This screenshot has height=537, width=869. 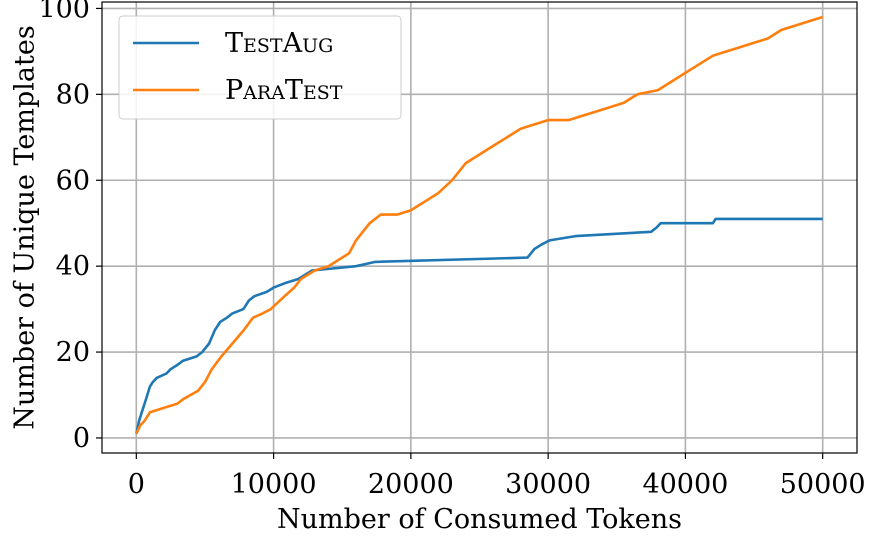 What do you see at coordinates (73, 94) in the screenshot?
I see `y-tick-label: 80` at bounding box center [73, 94].